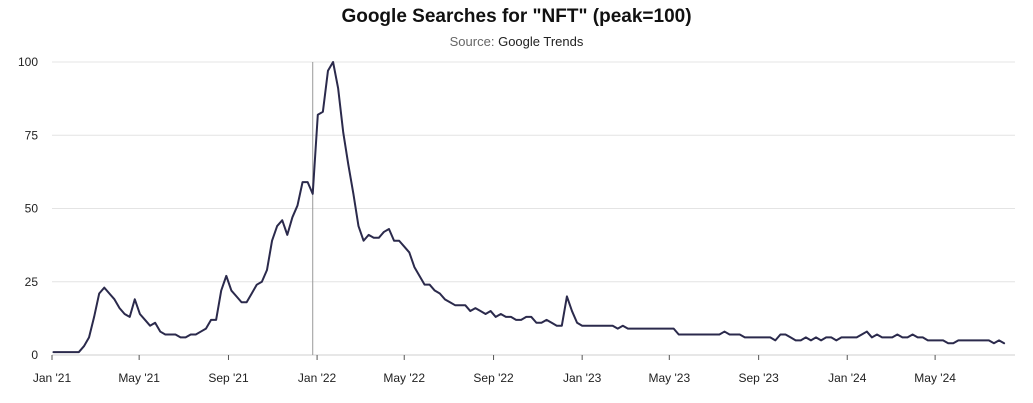 The image size is (1033, 403). What do you see at coordinates (317, 378) in the screenshot?
I see `x-tick-label: Jan '22` at bounding box center [317, 378].